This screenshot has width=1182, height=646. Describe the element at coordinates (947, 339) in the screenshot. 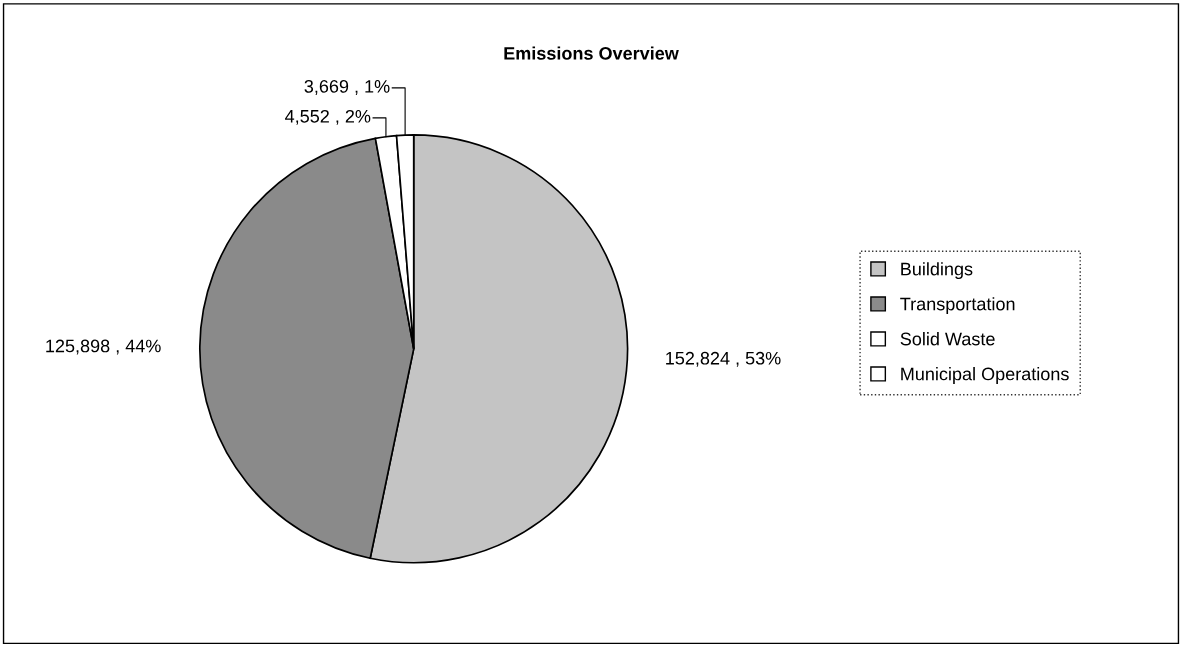

I see `legend-label: Solid Waste` at that location.